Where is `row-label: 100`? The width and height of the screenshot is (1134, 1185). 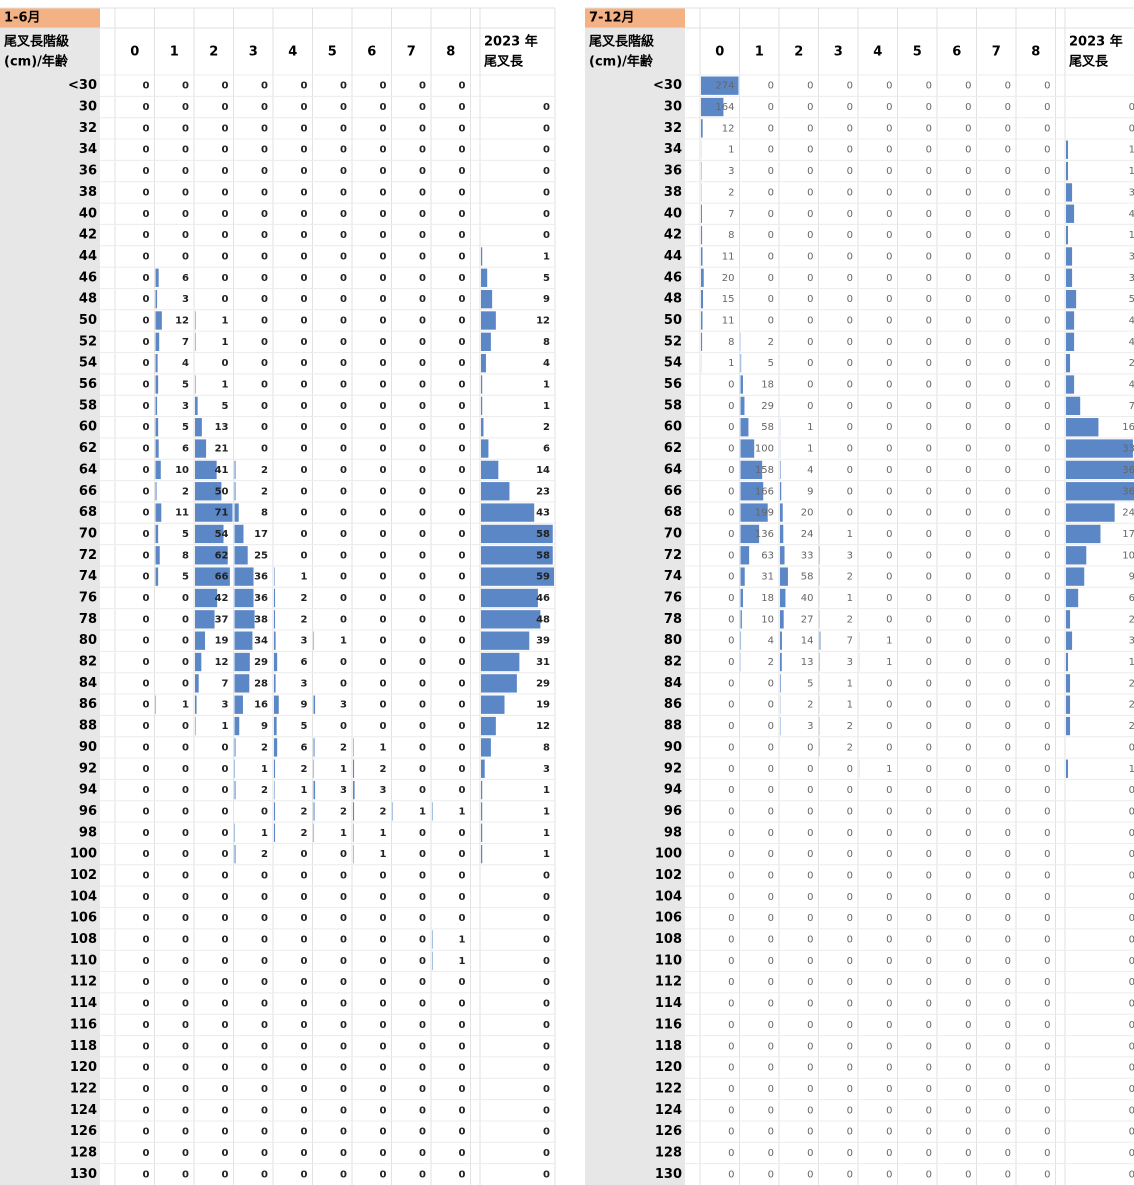 row-label: 100 is located at coordinates (83, 854).